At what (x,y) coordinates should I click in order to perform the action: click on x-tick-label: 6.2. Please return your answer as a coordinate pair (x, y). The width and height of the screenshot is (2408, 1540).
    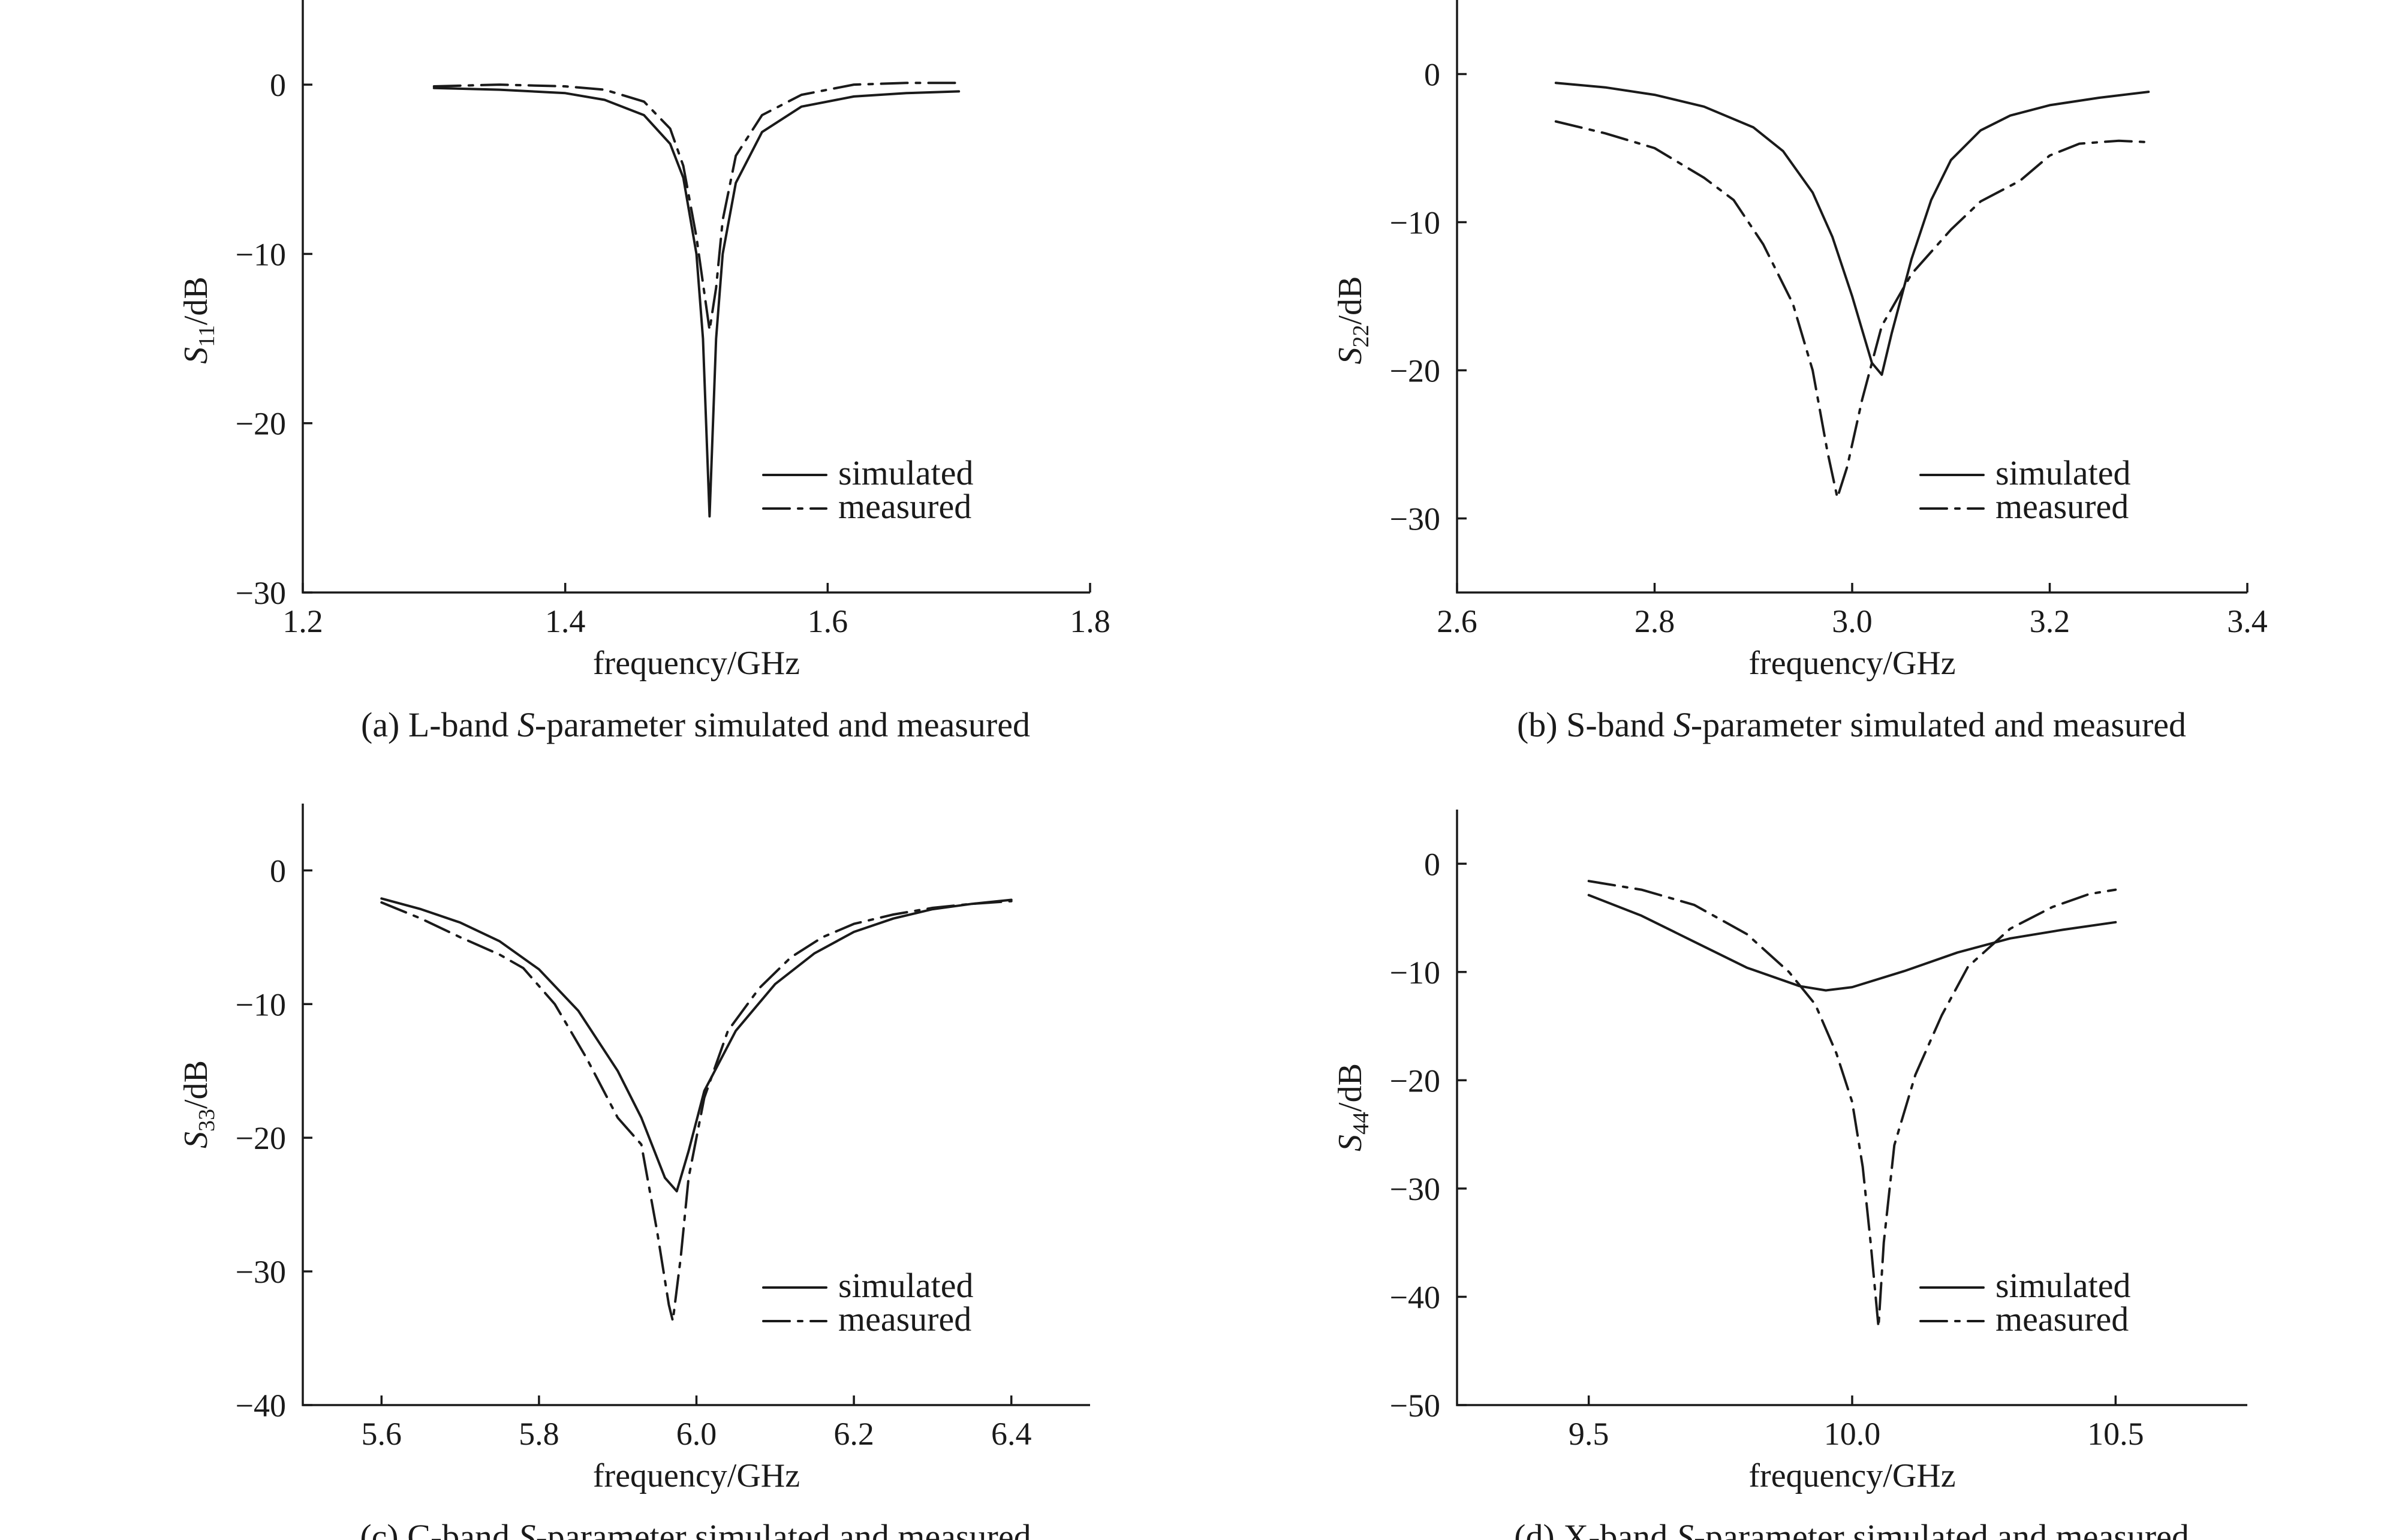
    Looking at the image, I should click on (854, 1434).